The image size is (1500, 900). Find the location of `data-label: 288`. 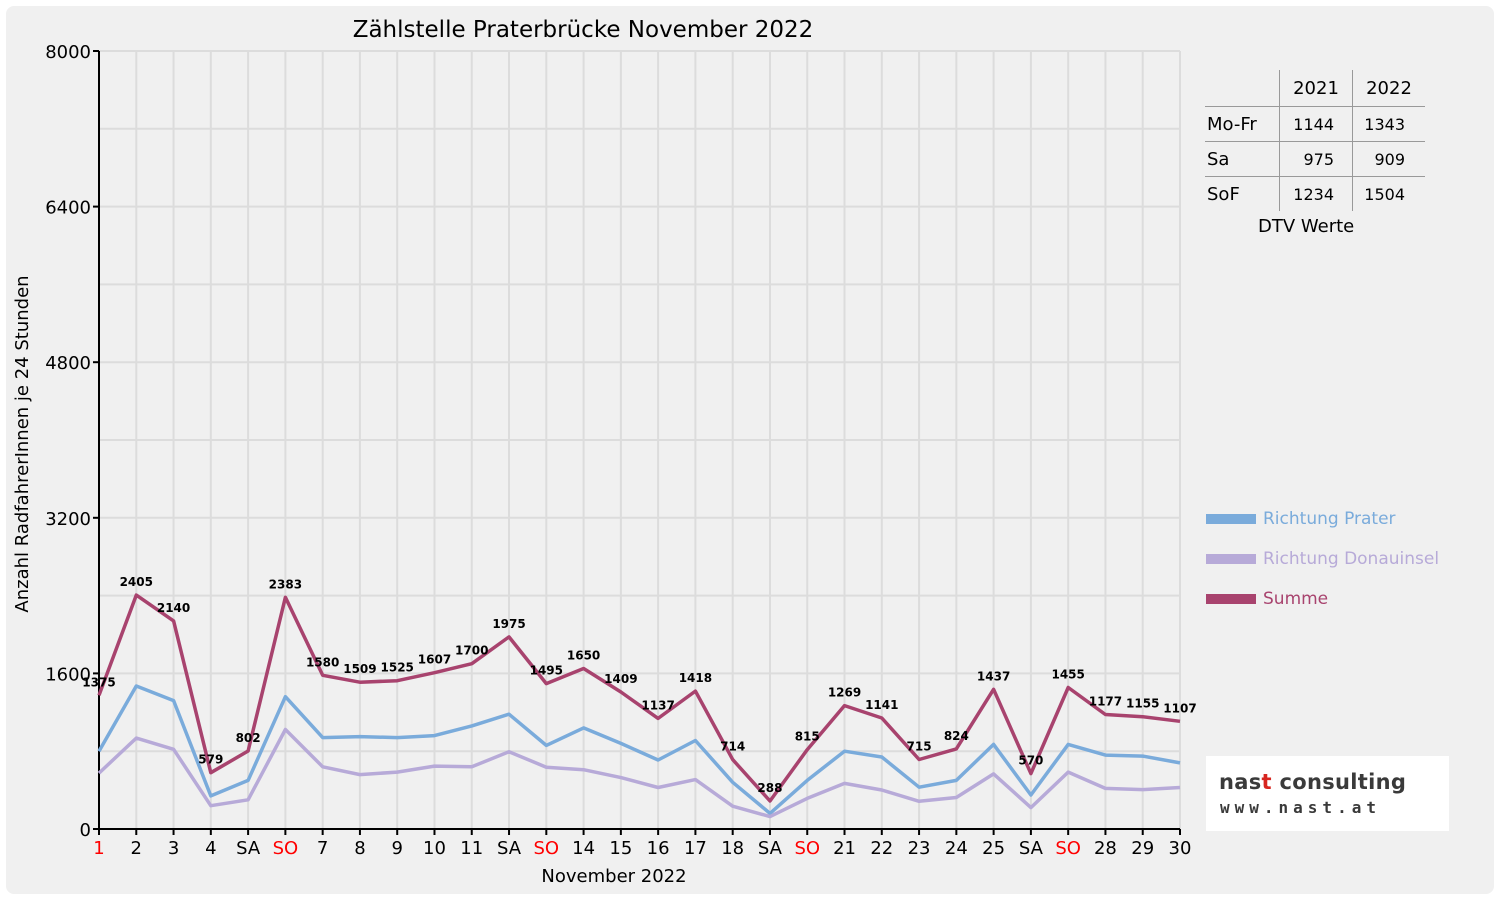

data-label: 288 is located at coordinates (769, 788).